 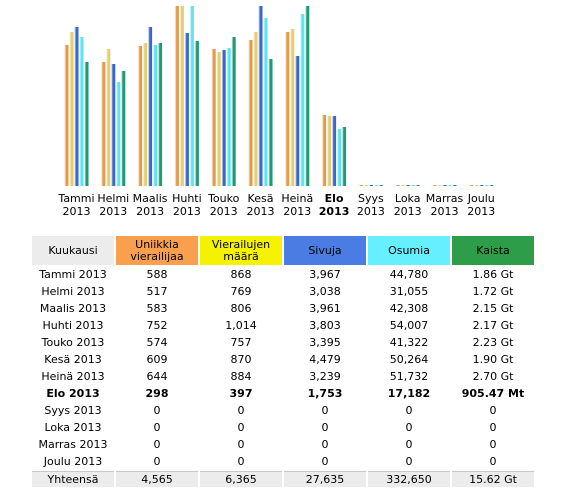 I want to click on cell-hits: 44,780, so click(x=409, y=274).